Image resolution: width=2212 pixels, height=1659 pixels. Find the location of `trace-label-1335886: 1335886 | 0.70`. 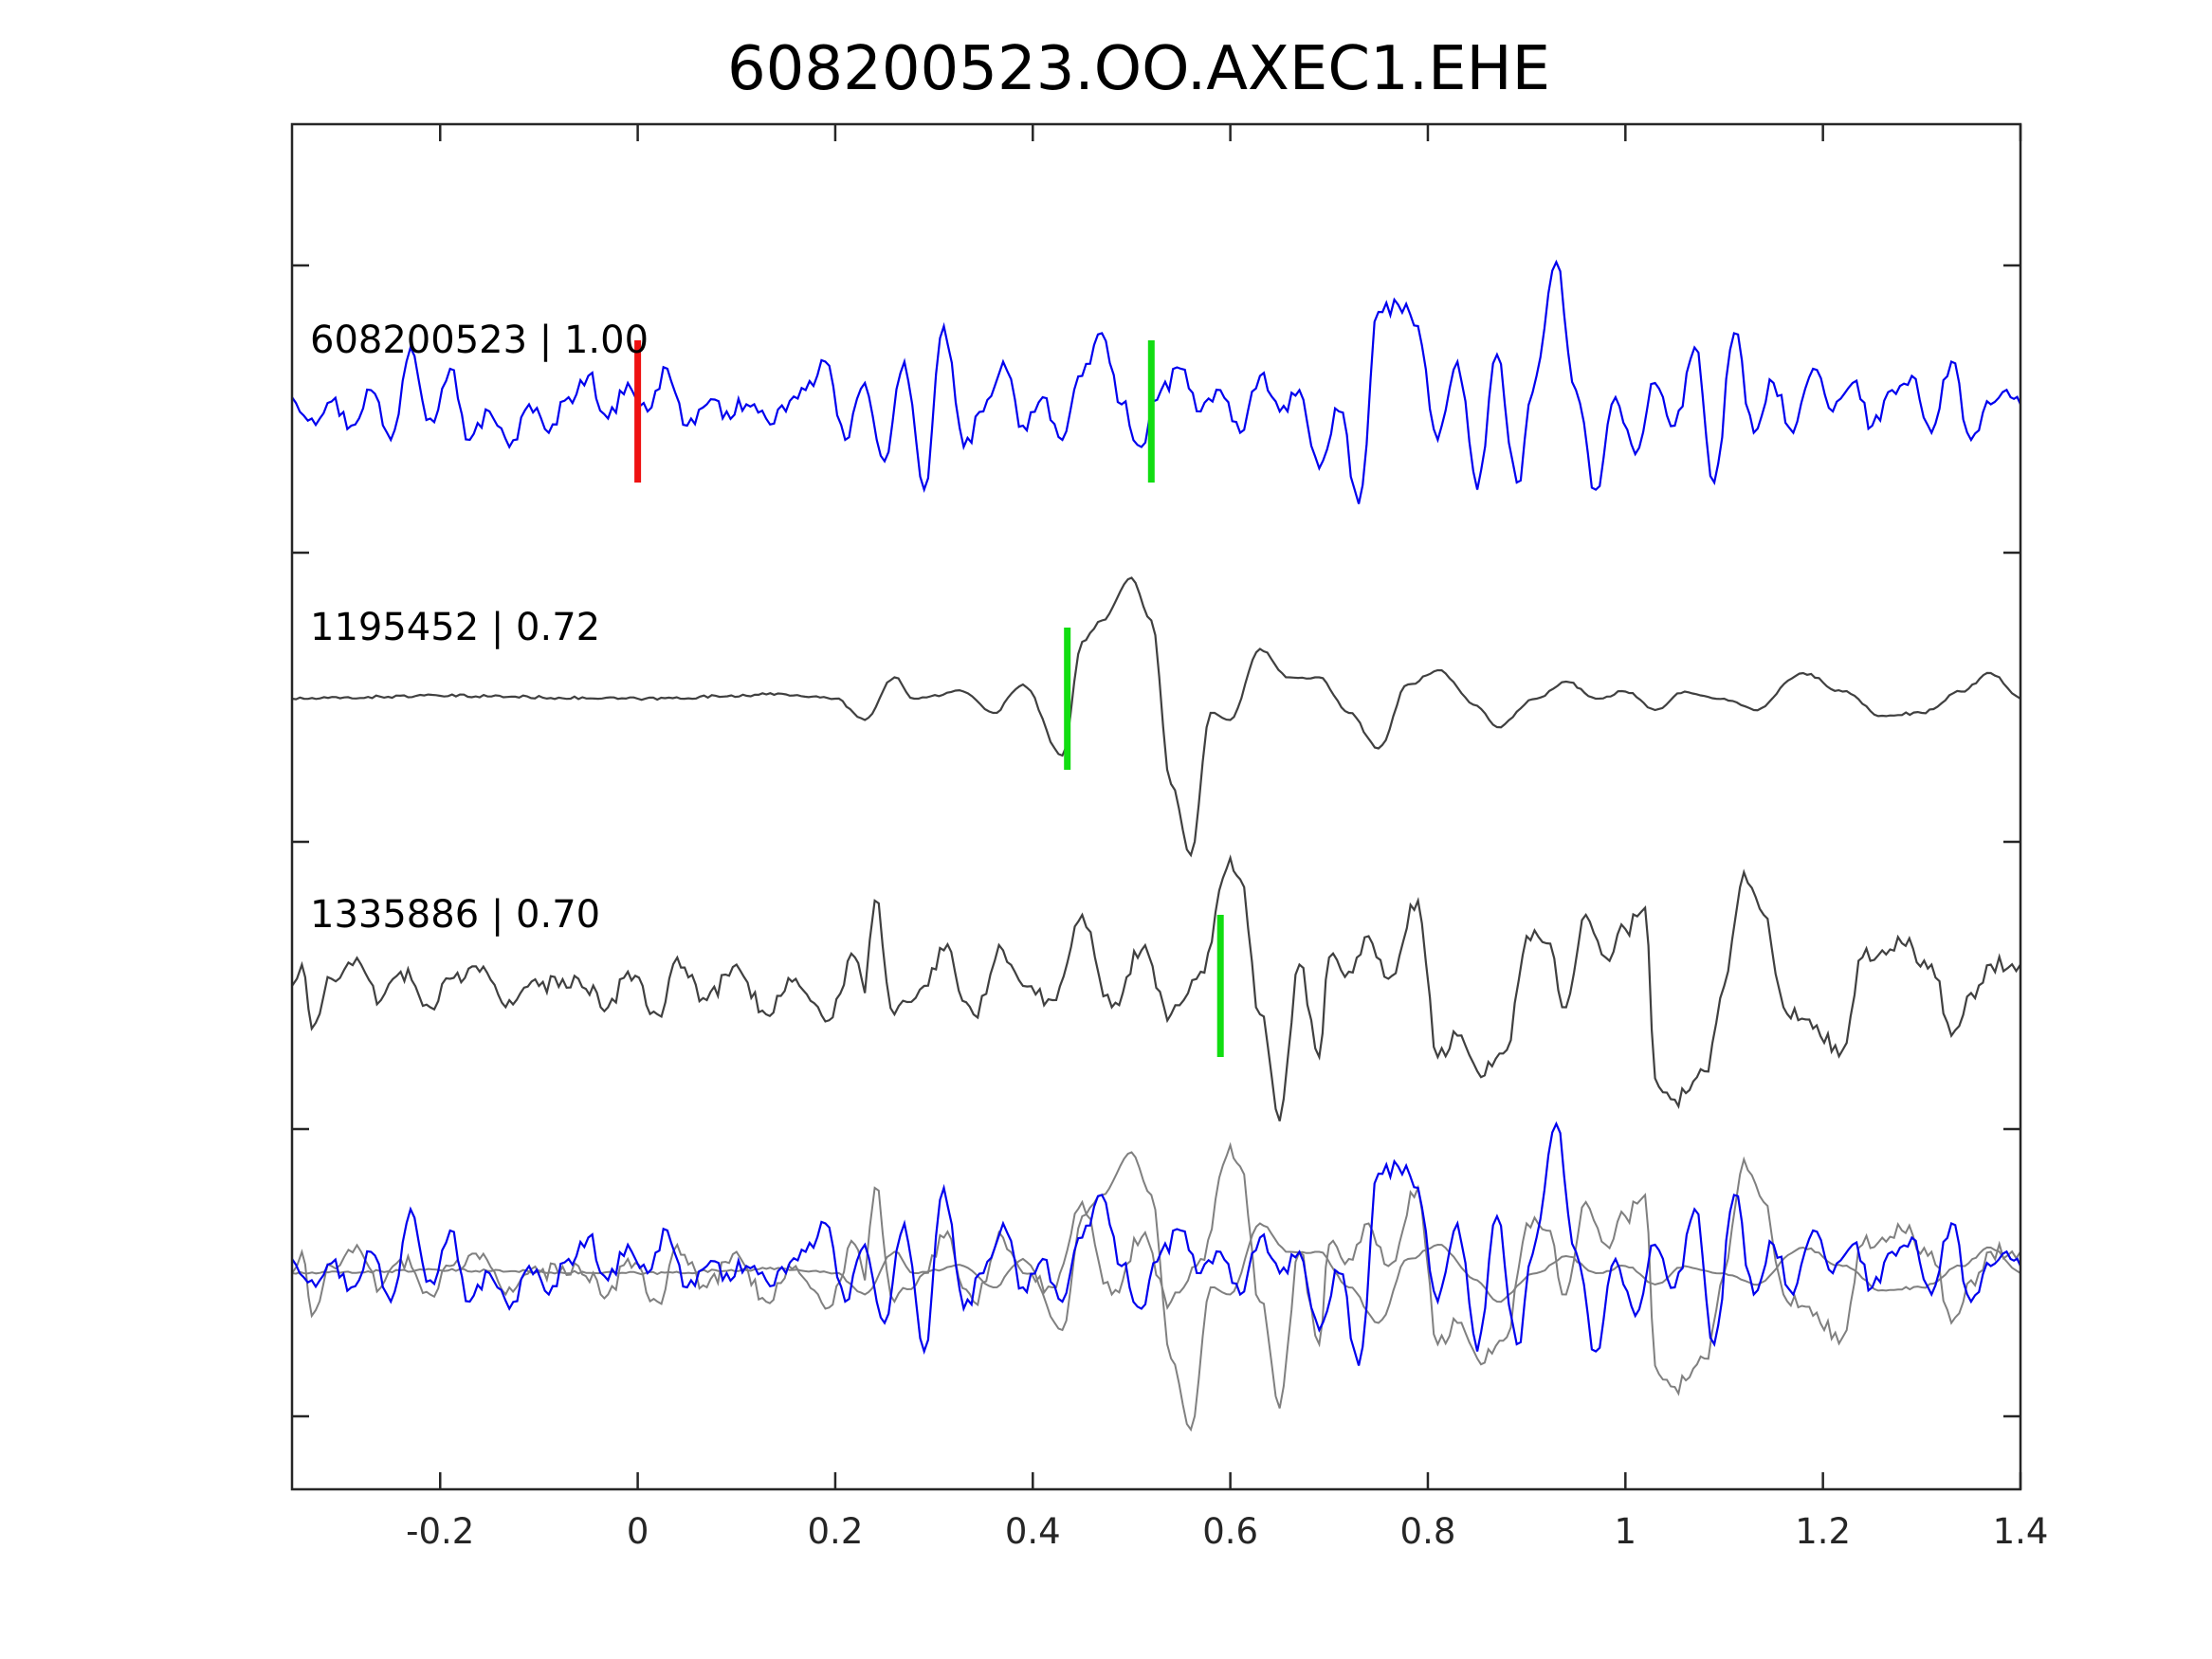

trace-label-1335886: 1335886 | 0.70 is located at coordinates (455, 915).